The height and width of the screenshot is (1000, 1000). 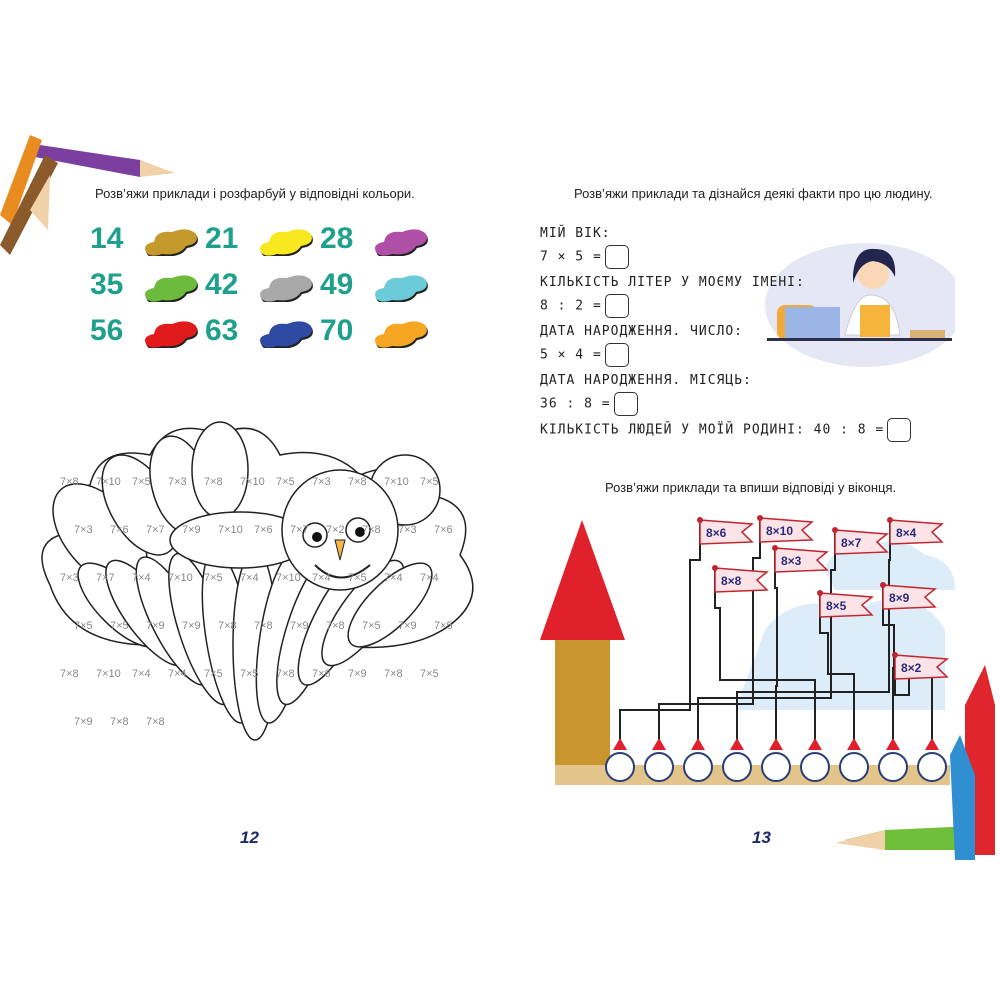 I want to click on color-key-number: 56, so click(x=107, y=330).